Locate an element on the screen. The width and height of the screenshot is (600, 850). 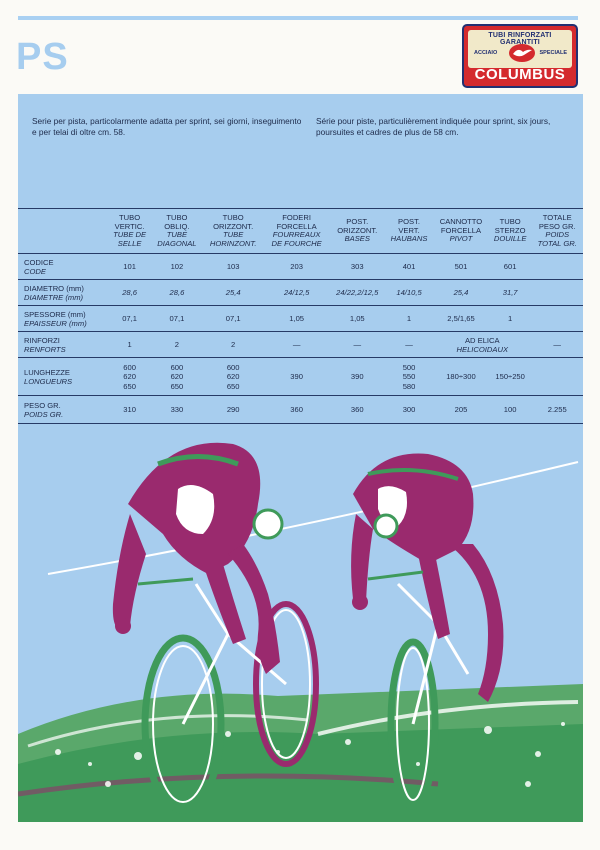
column-header-french-line: POIDS is located at coordinates (557, 235).